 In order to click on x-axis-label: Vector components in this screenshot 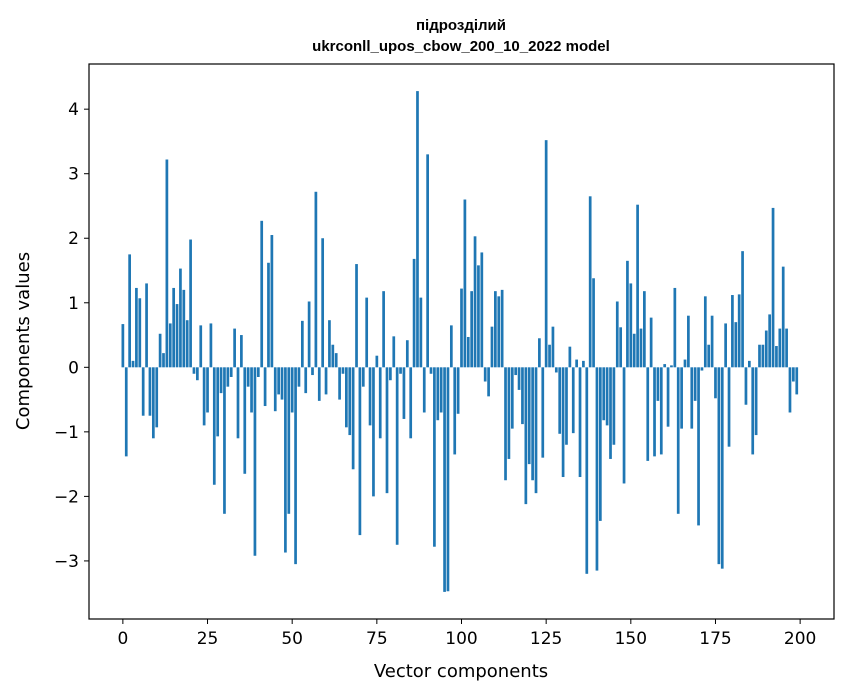, I will do `click(461, 671)`.